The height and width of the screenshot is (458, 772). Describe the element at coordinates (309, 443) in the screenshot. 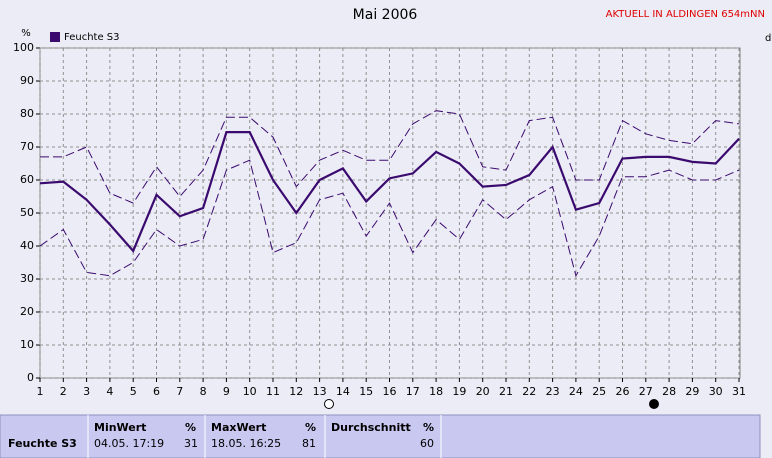

I see `max-value: 81` at that location.